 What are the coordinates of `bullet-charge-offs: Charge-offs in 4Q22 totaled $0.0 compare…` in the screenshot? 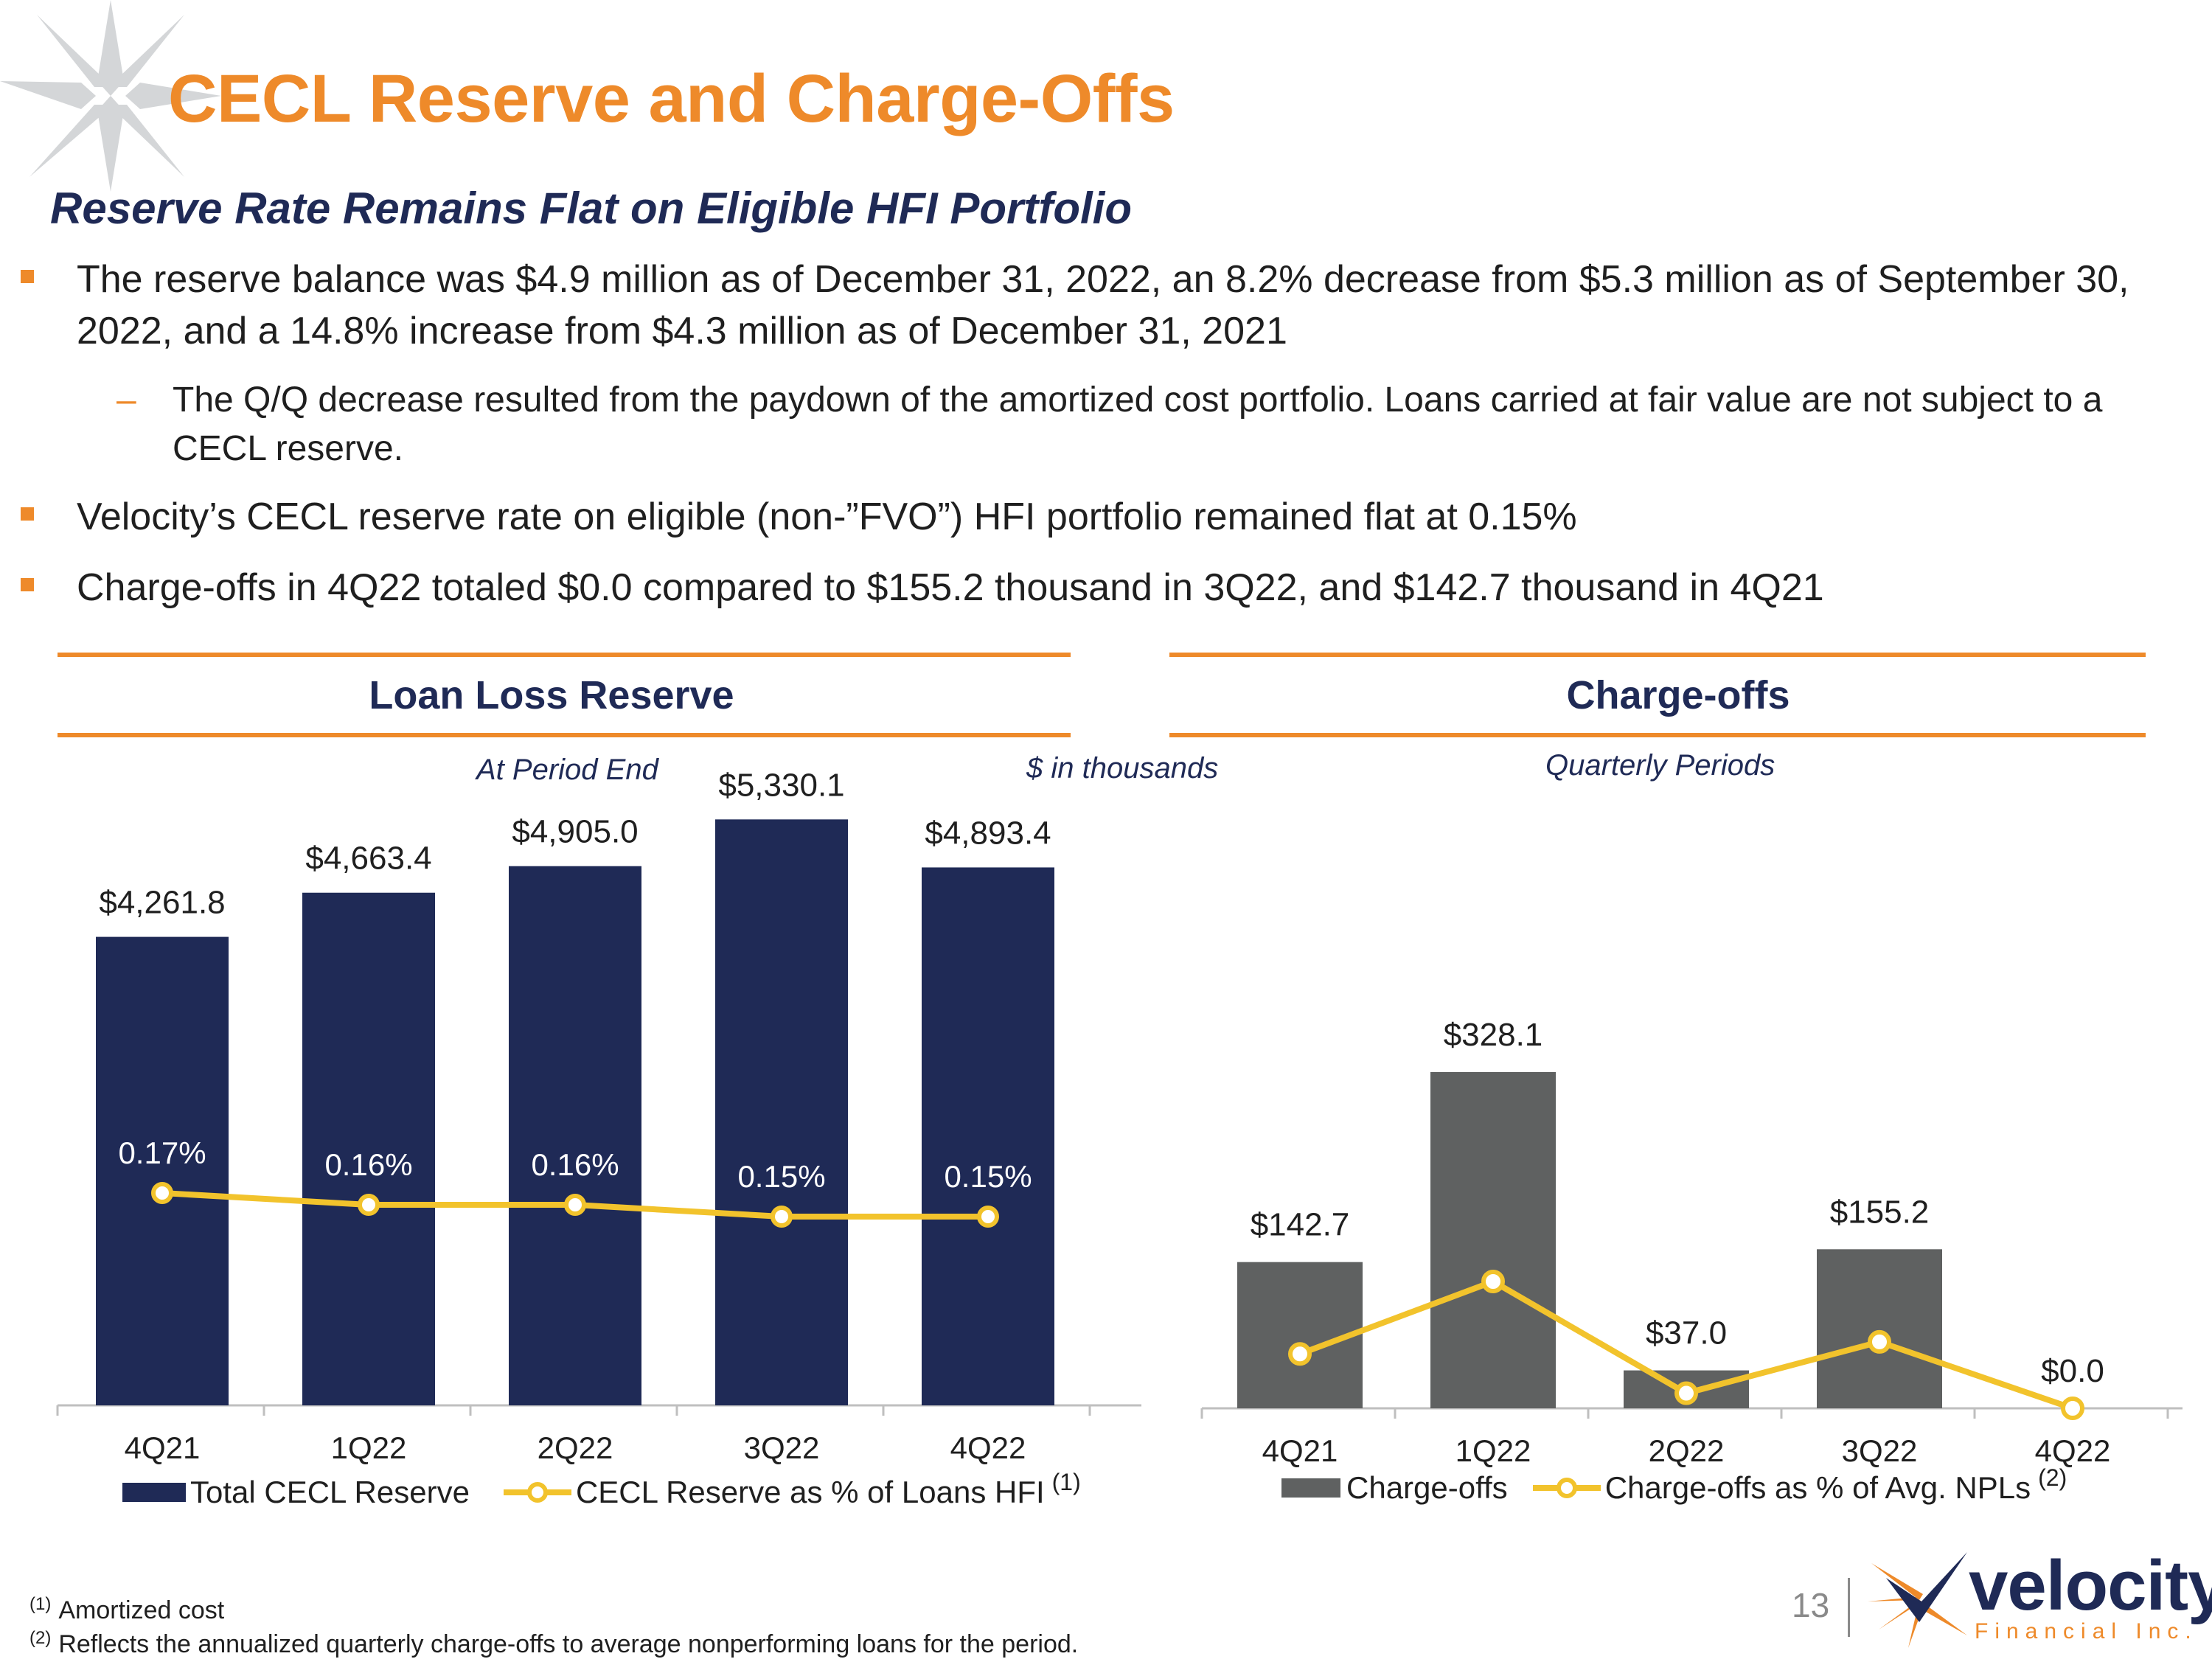 It's located at (1088, 587).